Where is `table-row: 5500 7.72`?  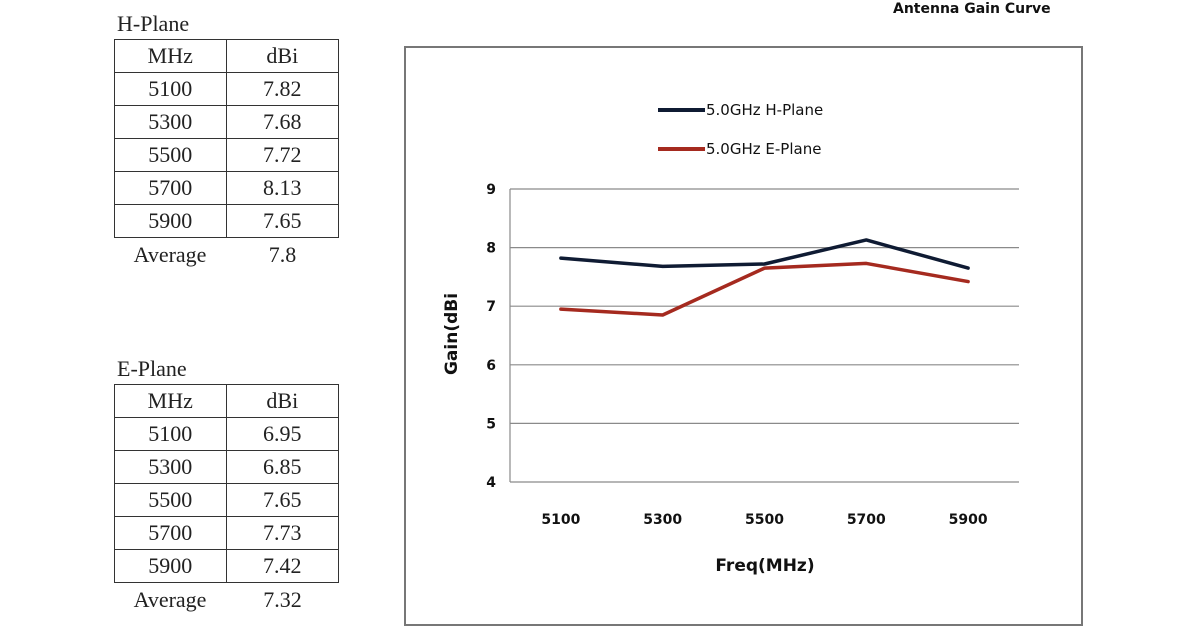 table-row: 5500 7.72 is located at coordinates (227, 155).